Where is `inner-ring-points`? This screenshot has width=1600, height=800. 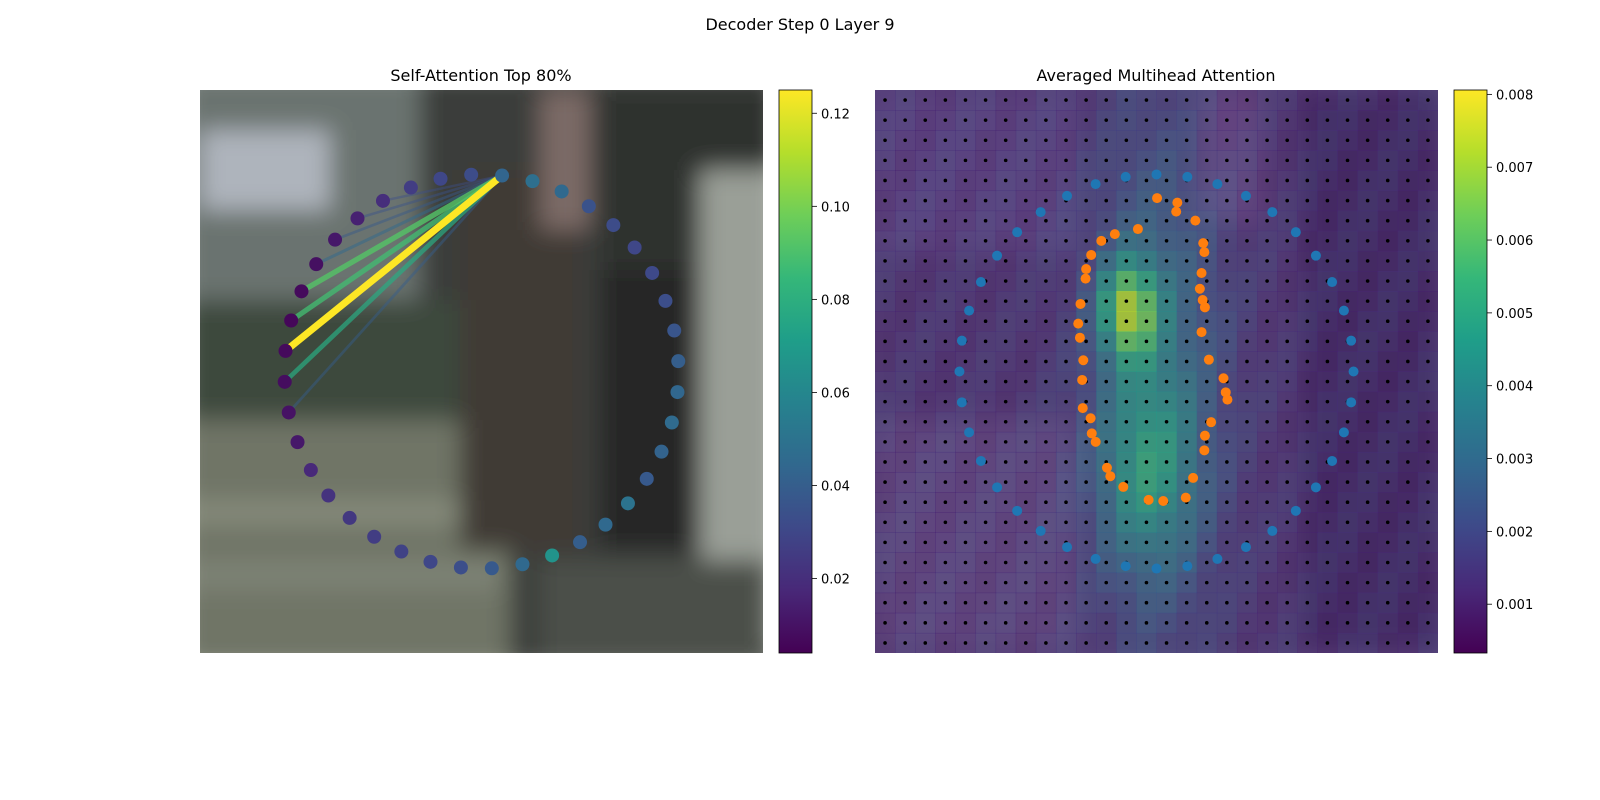
inner-ring-points is located at coordinates (1153, 349).